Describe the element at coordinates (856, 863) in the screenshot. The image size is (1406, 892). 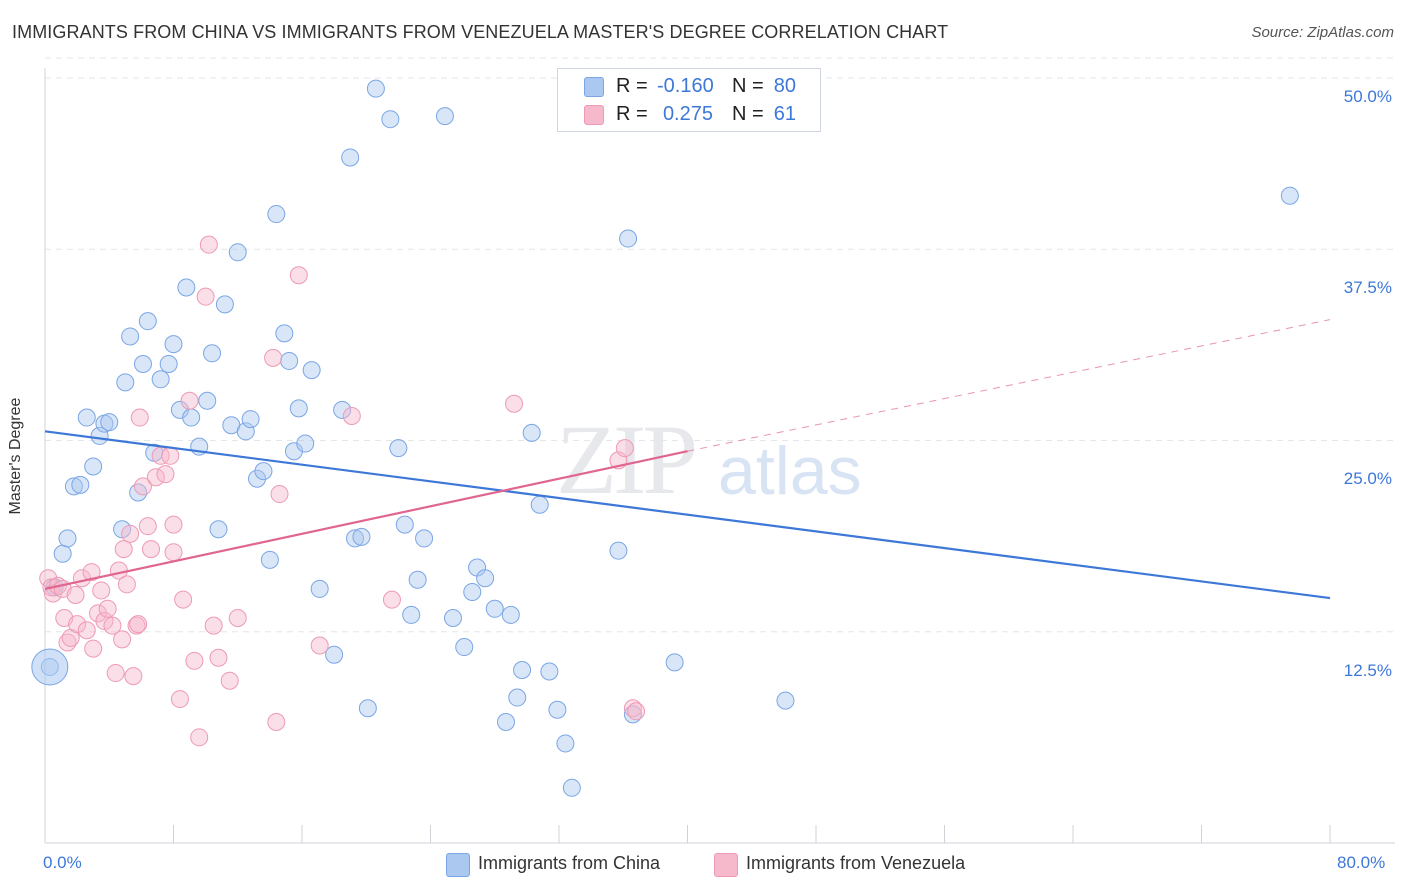
I see `bottom-legend-label-venezuela: Immigrants from Venezuela` at that location.